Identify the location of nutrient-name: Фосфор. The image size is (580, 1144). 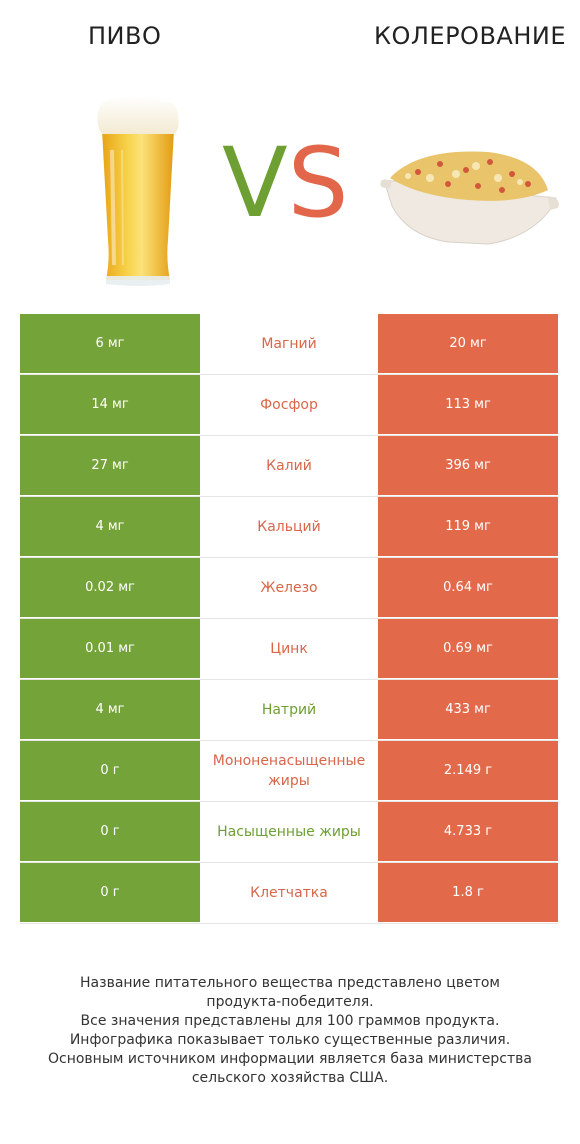
(289, 405).